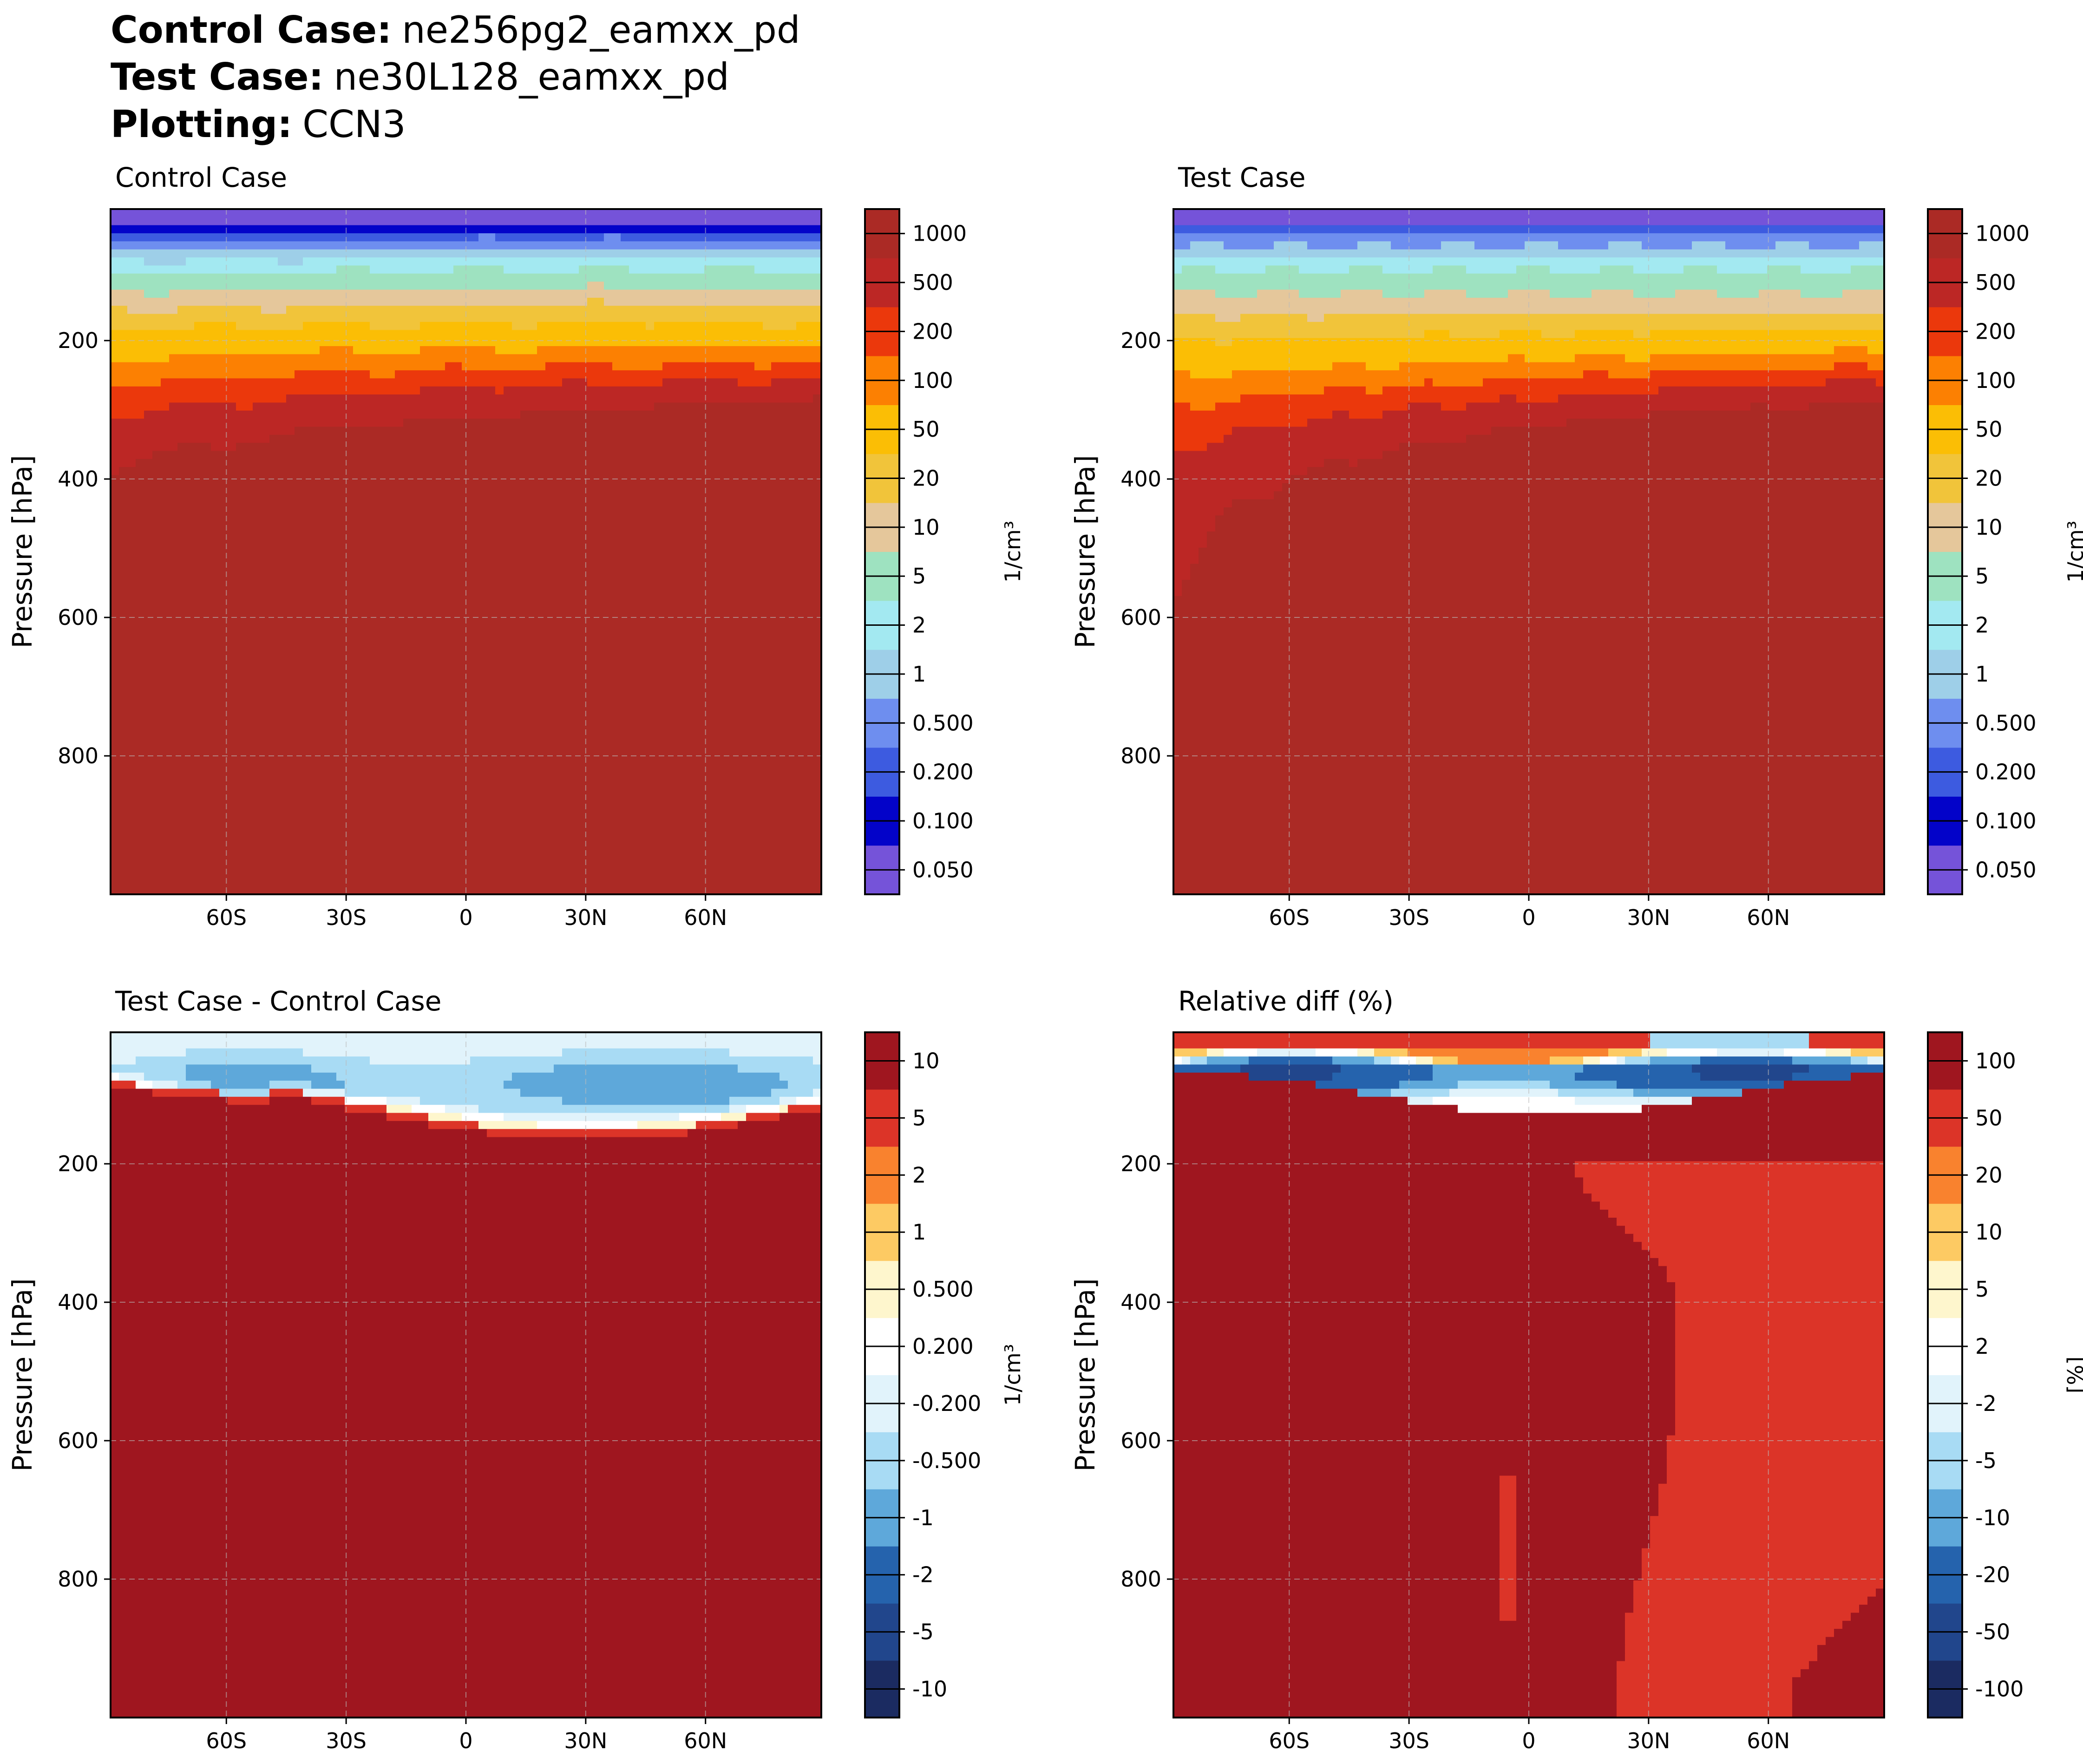 This screenshot has height=1764, width=2083. I want to click on x-tick-label: 30N, so click(585, 1740).